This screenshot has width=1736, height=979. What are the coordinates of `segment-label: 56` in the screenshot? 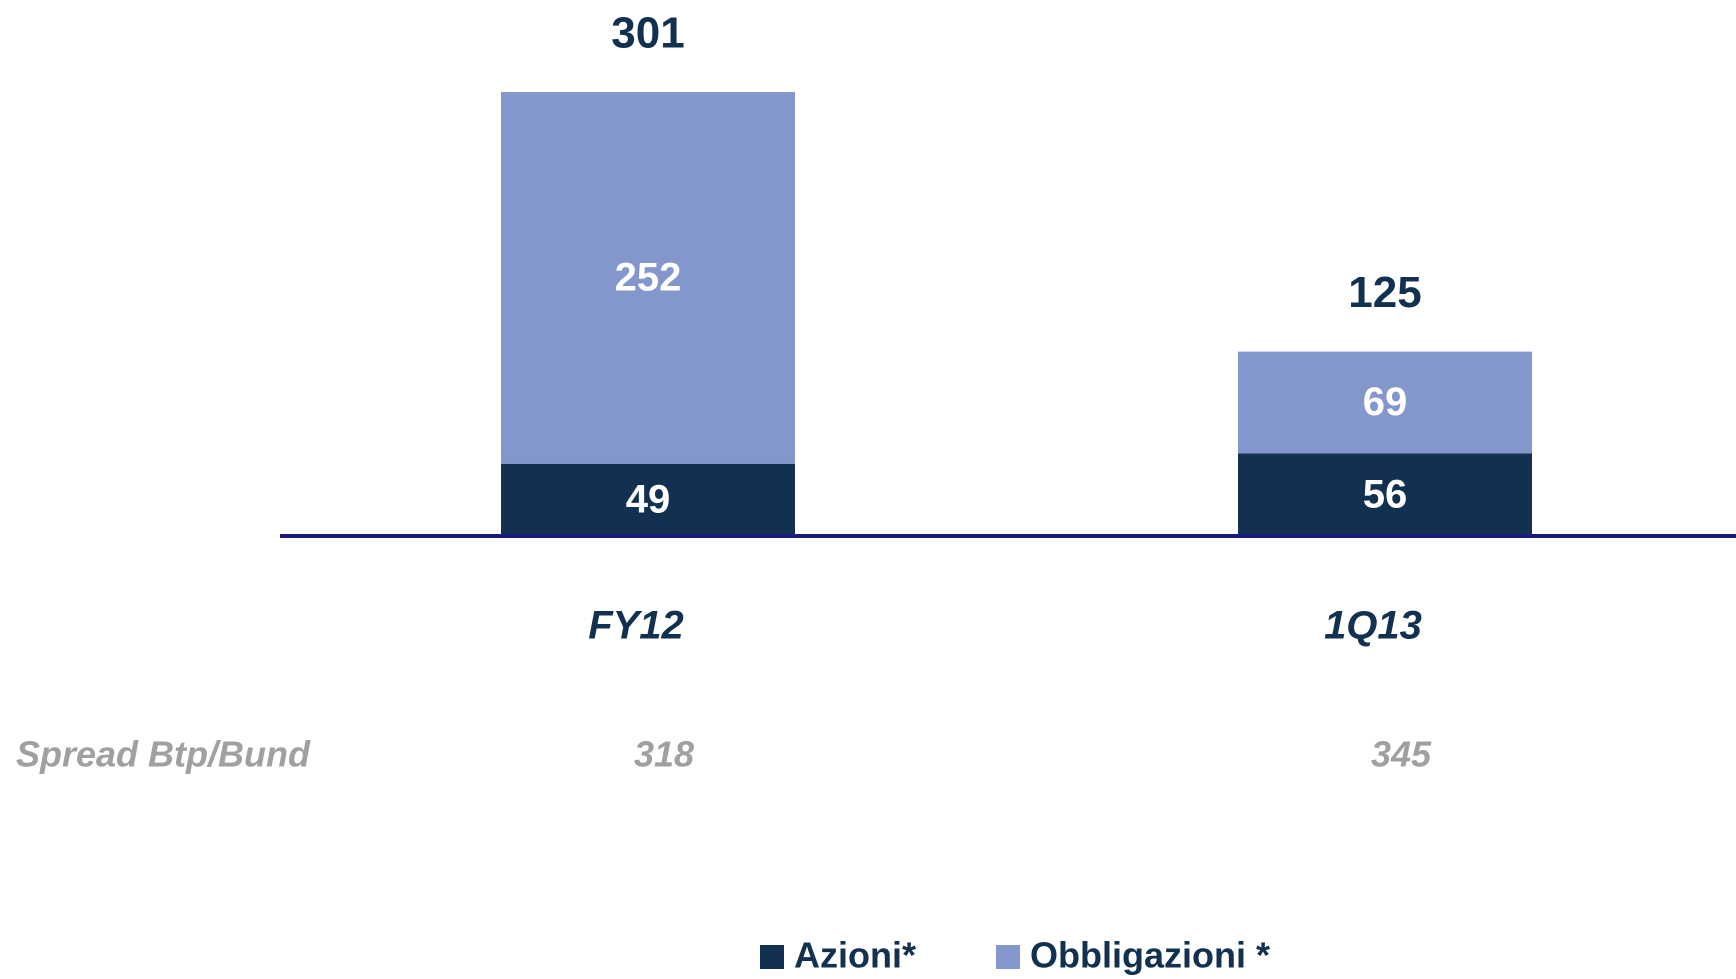 It's located at (1385, 494).